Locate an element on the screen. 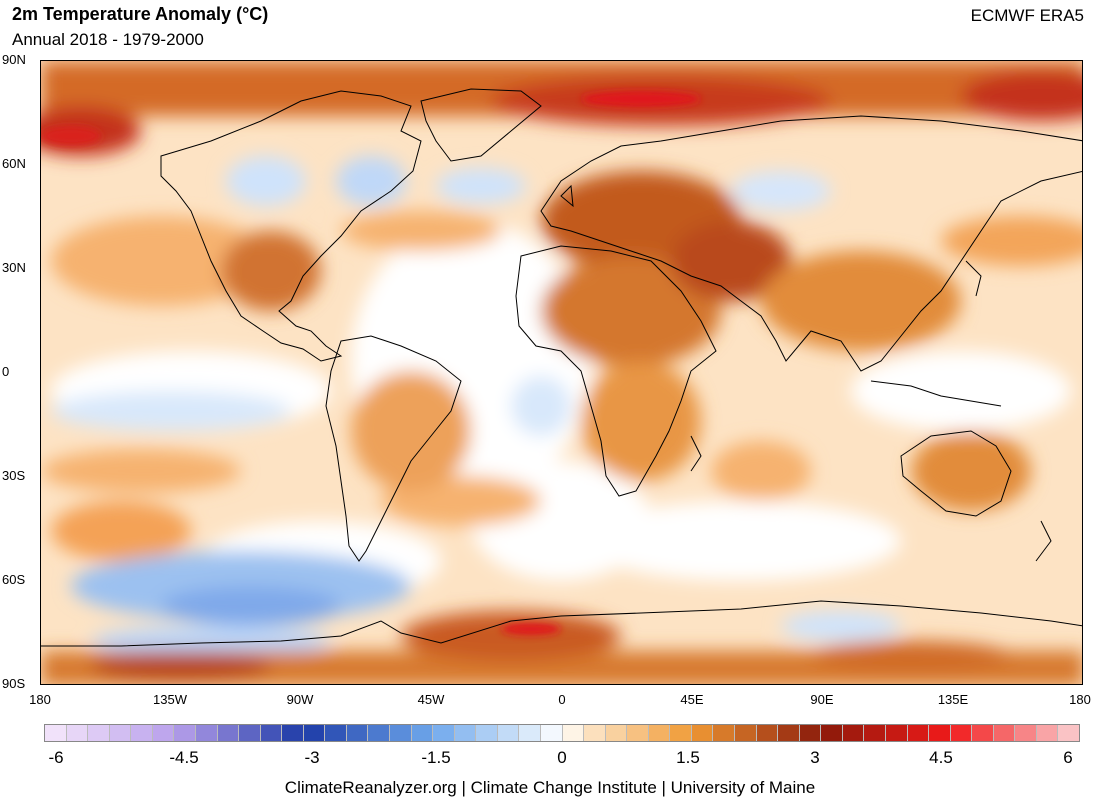 Image resolution: width=1100 pixels, height=806 pixels. lat-label-30n: 30N is located at coordinates (14, 267).